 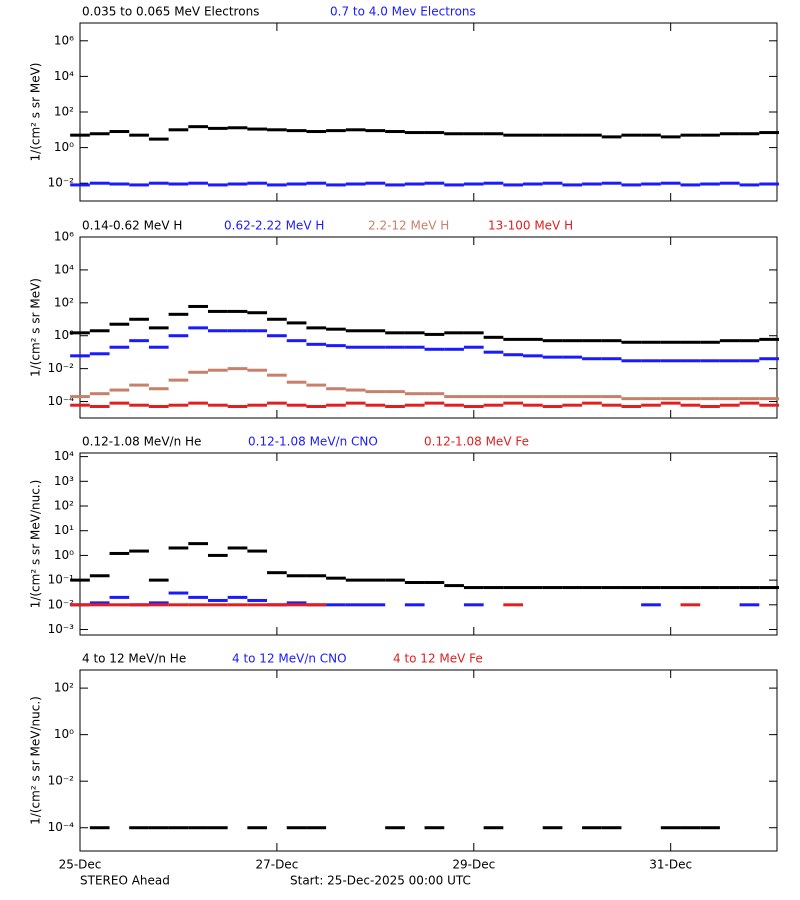 What do you see at coordinates (64, 481) in the screenshot?
I see `y-tick-label: 10³` at bounding box center [64, 481].